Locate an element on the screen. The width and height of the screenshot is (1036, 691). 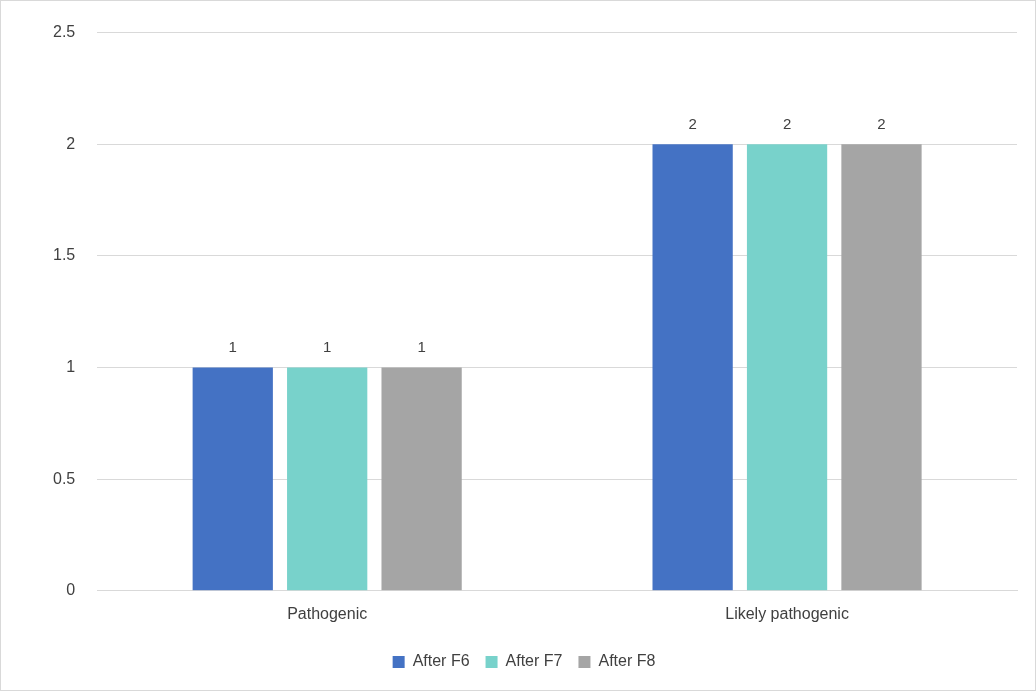
y-tick-label: 2.5 is located at coordinates (64, 32).